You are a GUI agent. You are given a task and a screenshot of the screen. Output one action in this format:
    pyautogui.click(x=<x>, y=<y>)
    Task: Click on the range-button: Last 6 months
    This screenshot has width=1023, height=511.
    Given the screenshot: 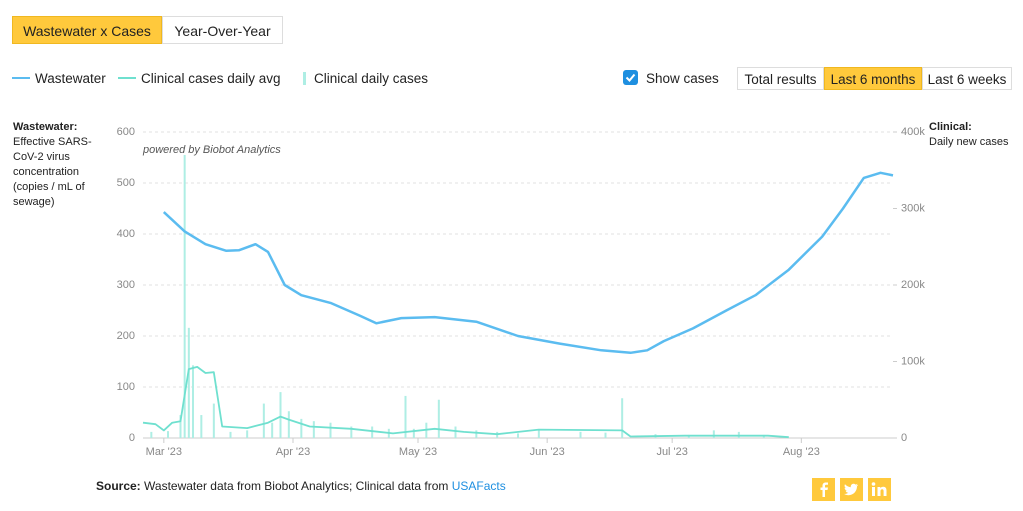 What is the action you would take?
    pyautogui.click(x=873, y=78)
    